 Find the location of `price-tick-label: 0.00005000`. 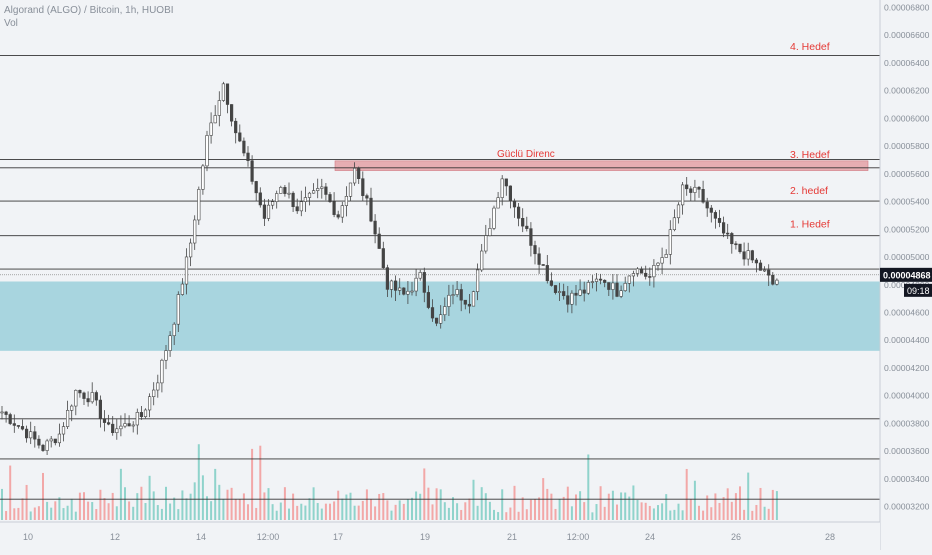

price-tick-label: 0.00005000 is located at coordinates (907, 257).